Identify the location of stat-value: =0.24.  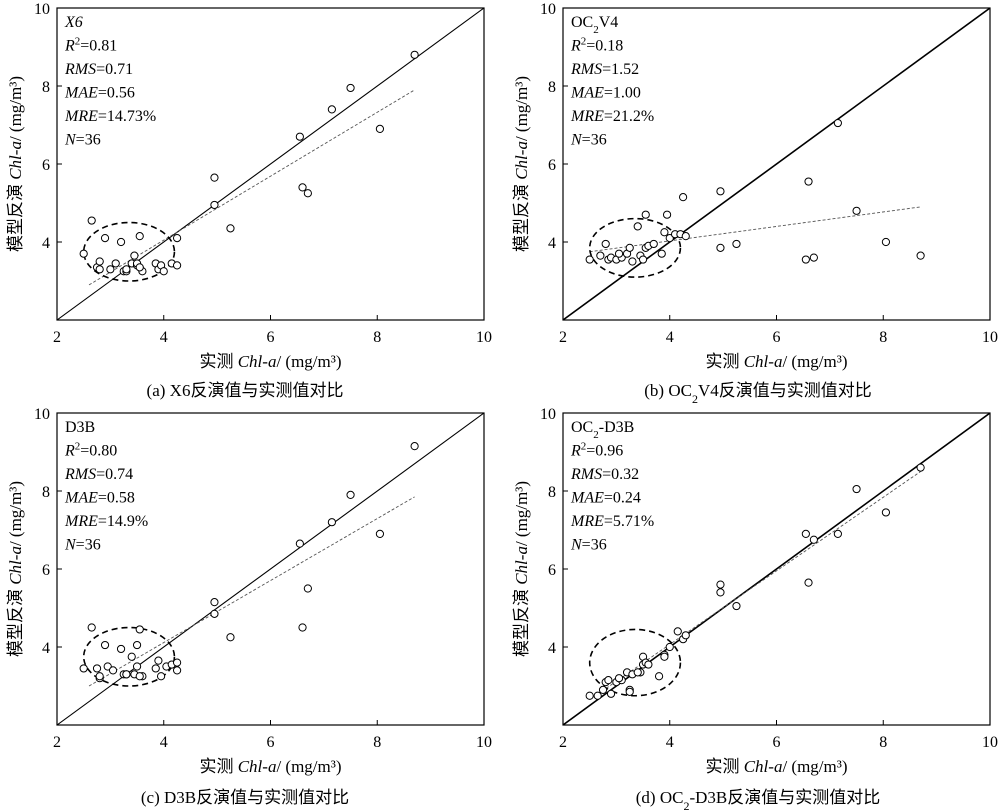
(622, 498).